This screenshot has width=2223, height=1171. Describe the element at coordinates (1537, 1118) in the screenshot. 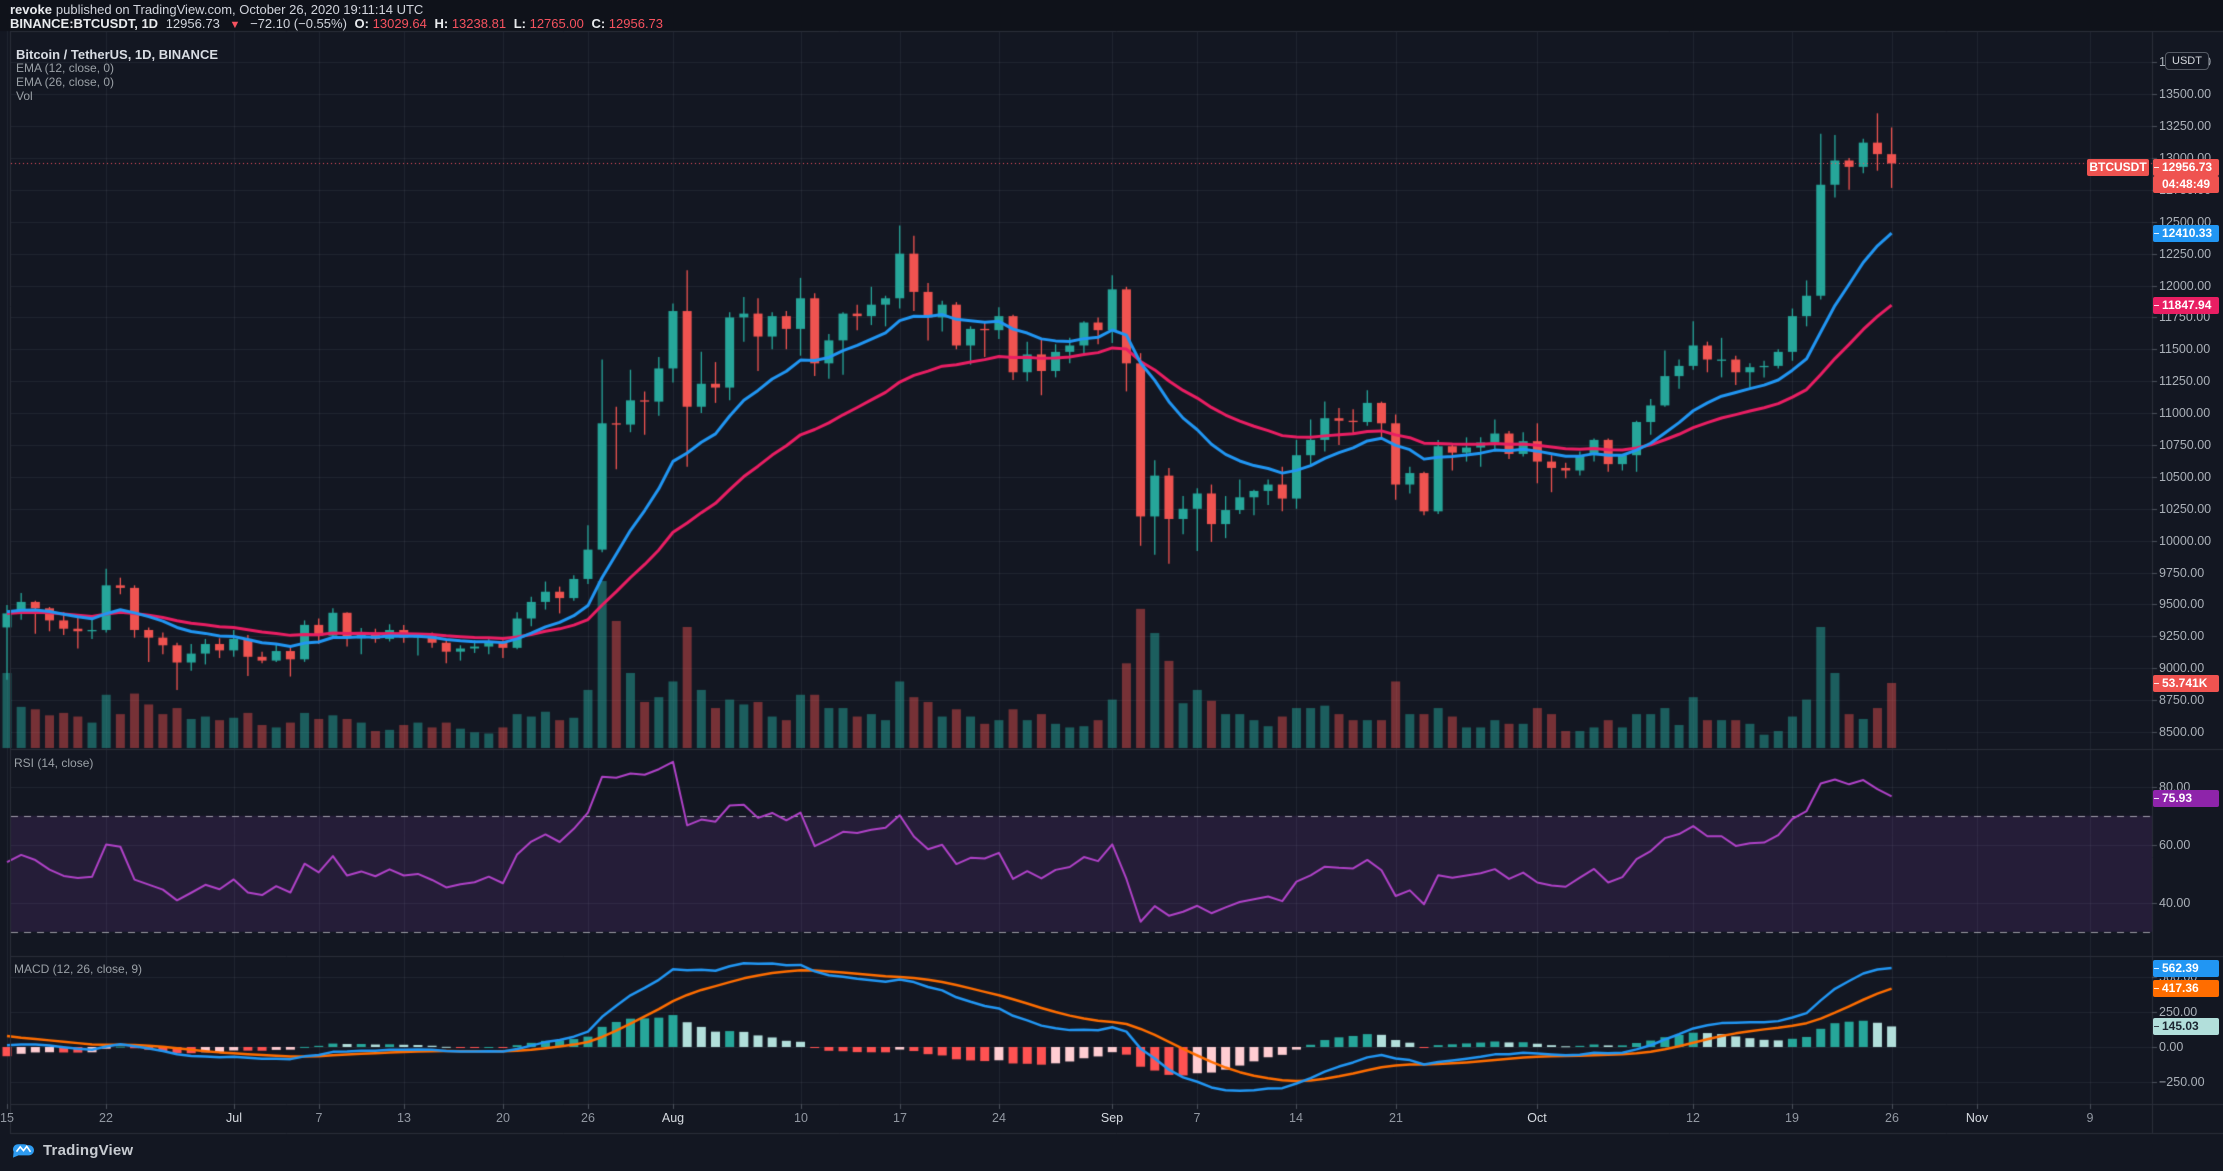

I see `time-axis-label: Oct` at that location.